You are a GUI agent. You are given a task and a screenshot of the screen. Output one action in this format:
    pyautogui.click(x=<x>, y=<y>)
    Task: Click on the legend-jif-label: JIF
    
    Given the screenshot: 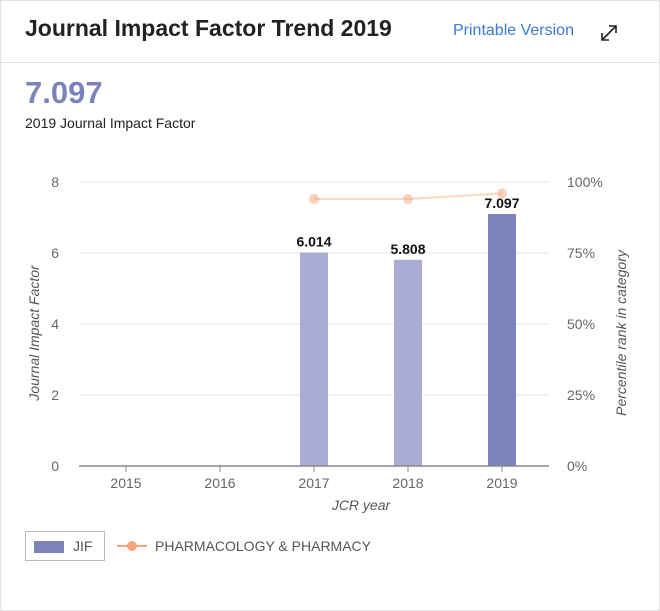 What is the action you would take?
    pyautogui.click(x=83, y=546)
    